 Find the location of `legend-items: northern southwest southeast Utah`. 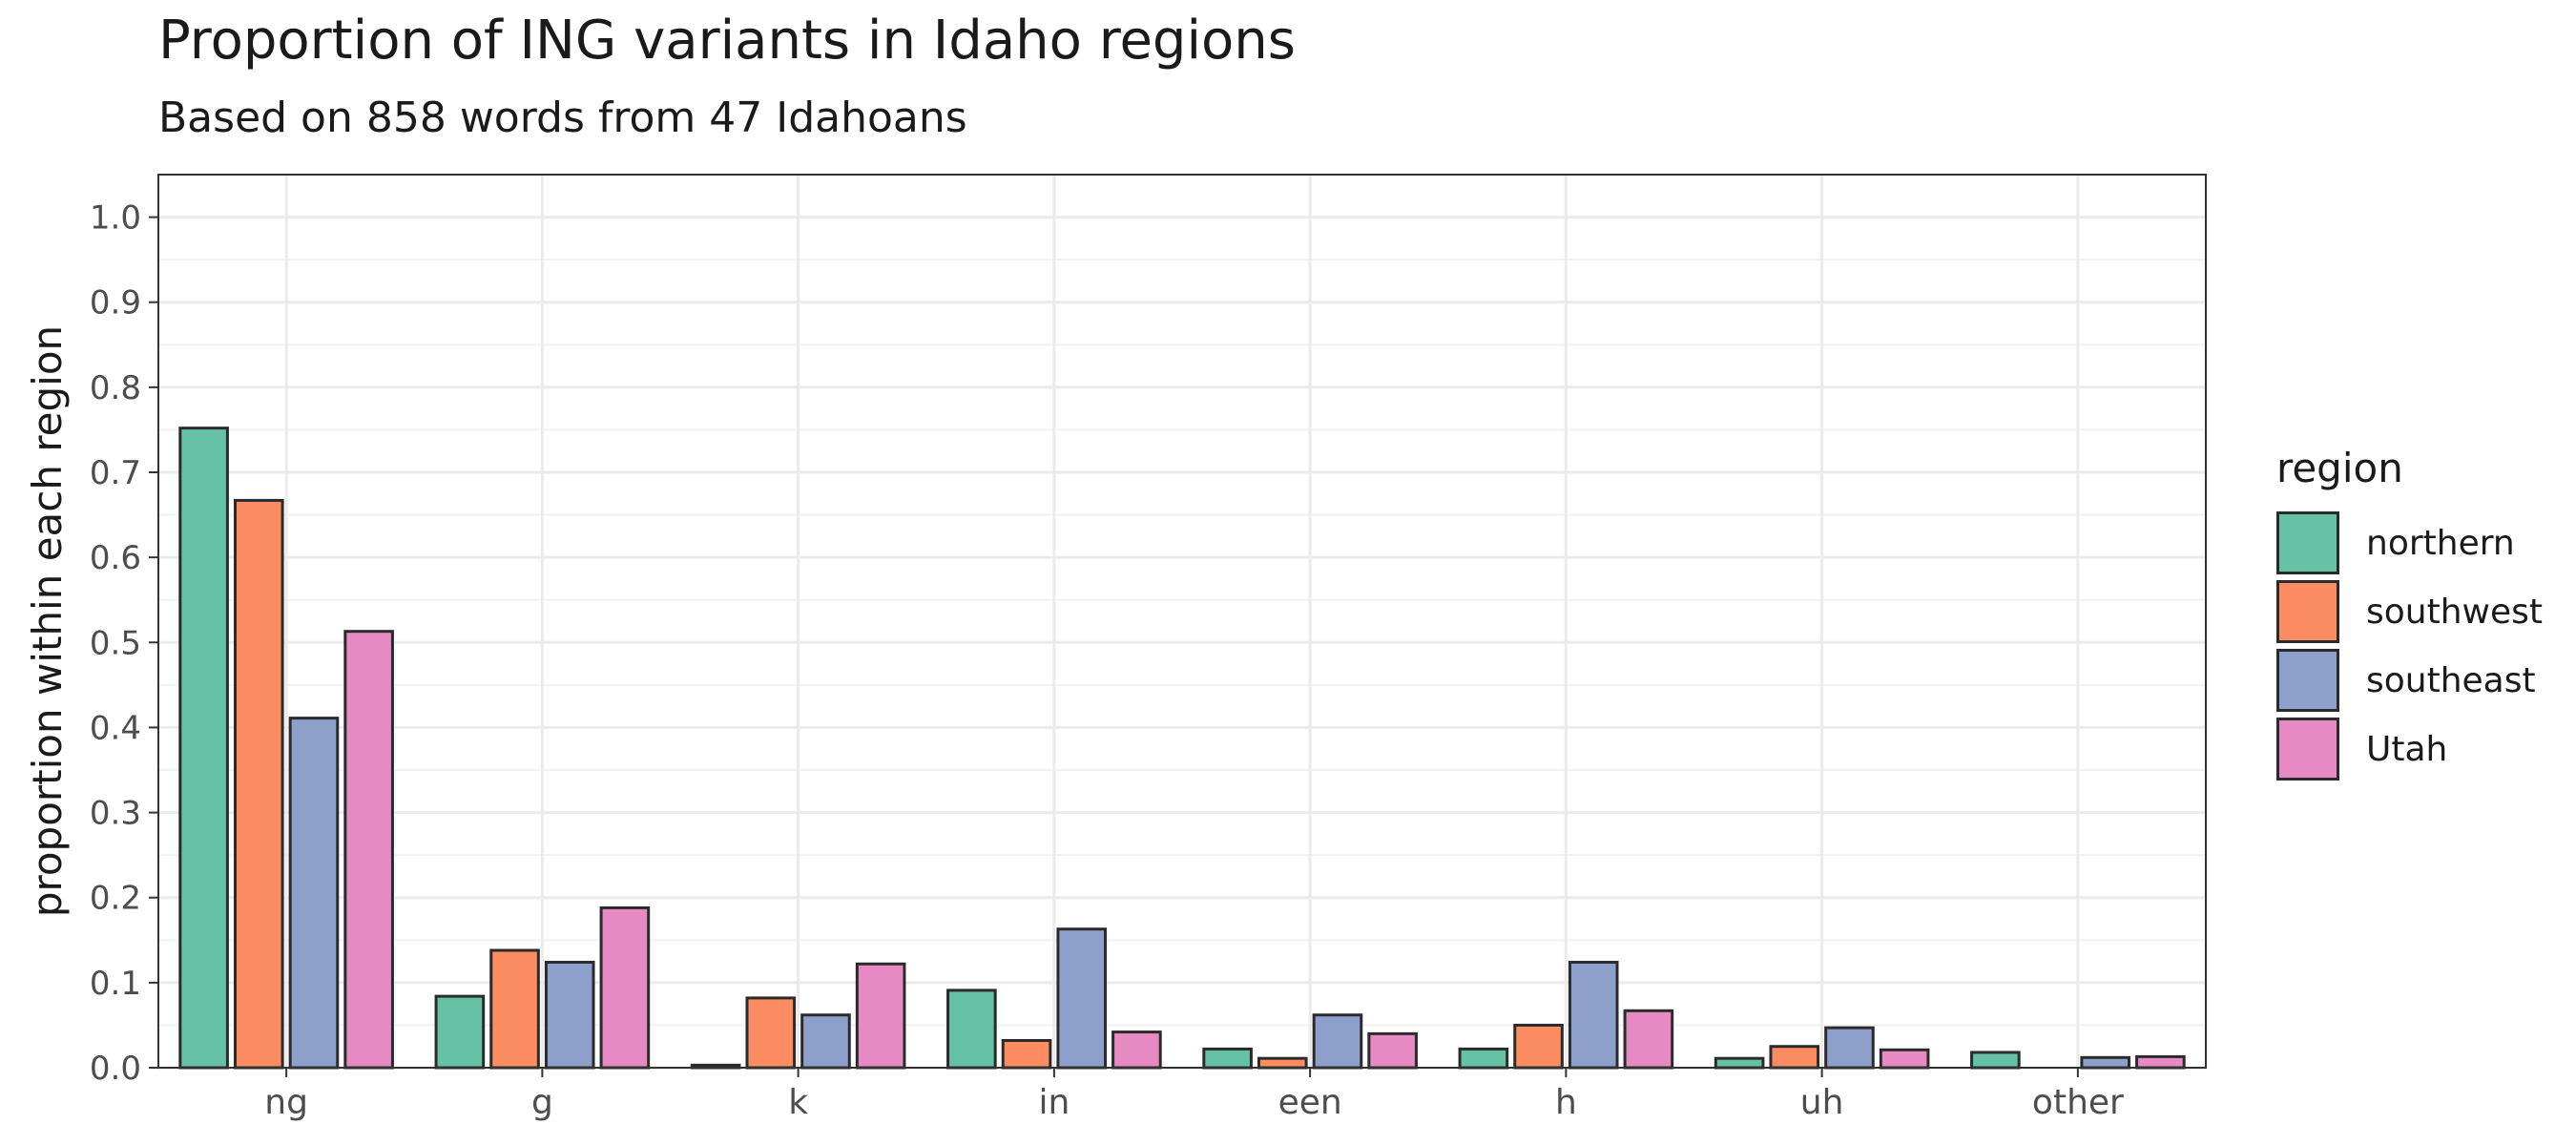

legend-items: northern southwest southeast Utah is located at coordinates (2409, 646).